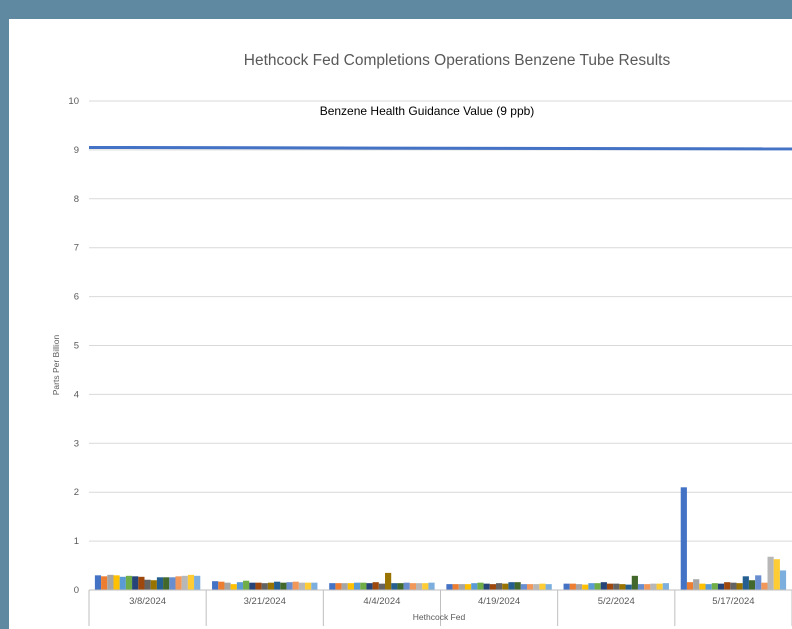  Describe the element at coordinates (76, 199) in the screenshot. I see `y-tick-label: 8` at that location.